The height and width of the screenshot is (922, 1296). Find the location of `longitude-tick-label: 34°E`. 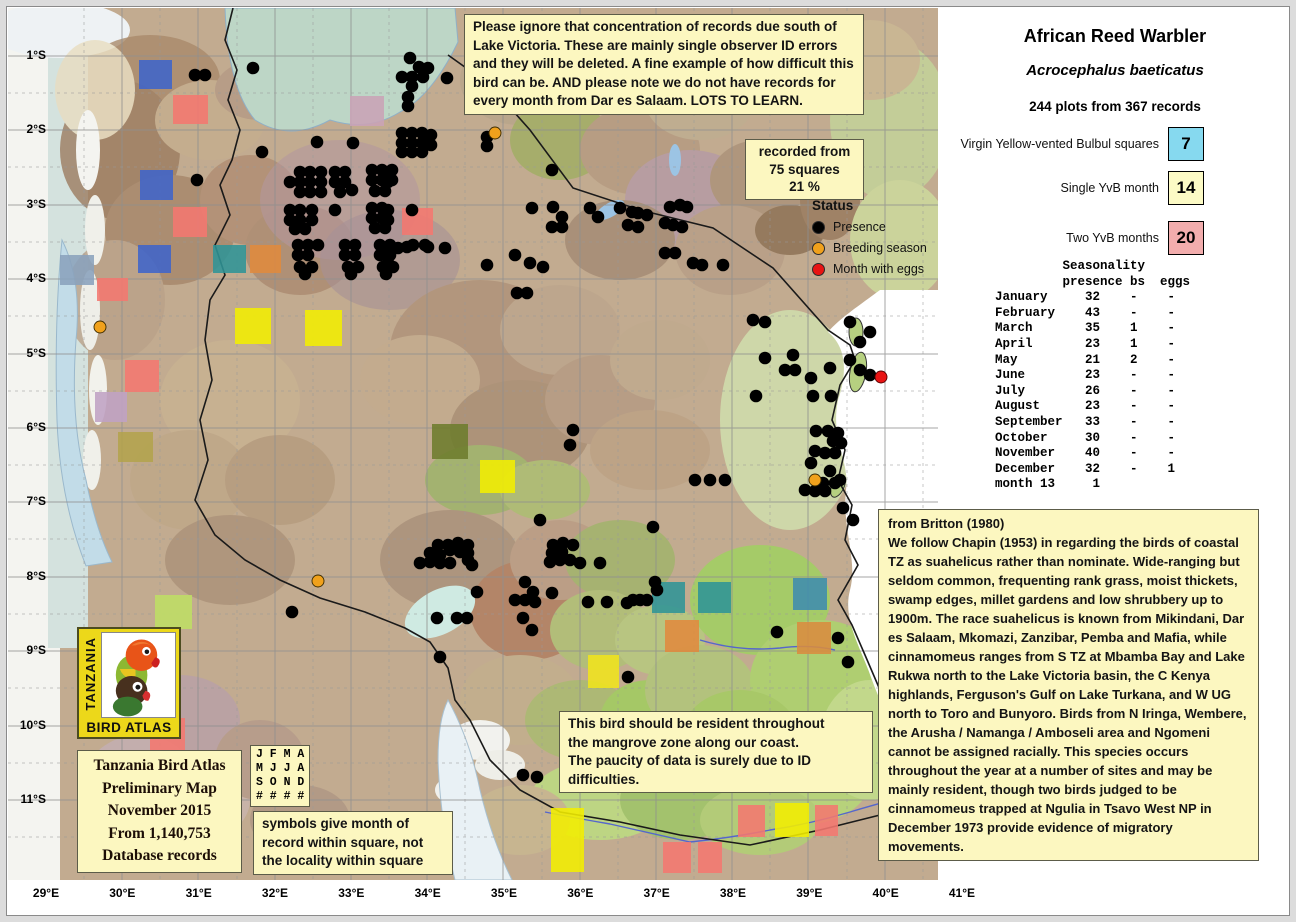

longitude-tick-label: 34°E is located at coordinates (427, 893).